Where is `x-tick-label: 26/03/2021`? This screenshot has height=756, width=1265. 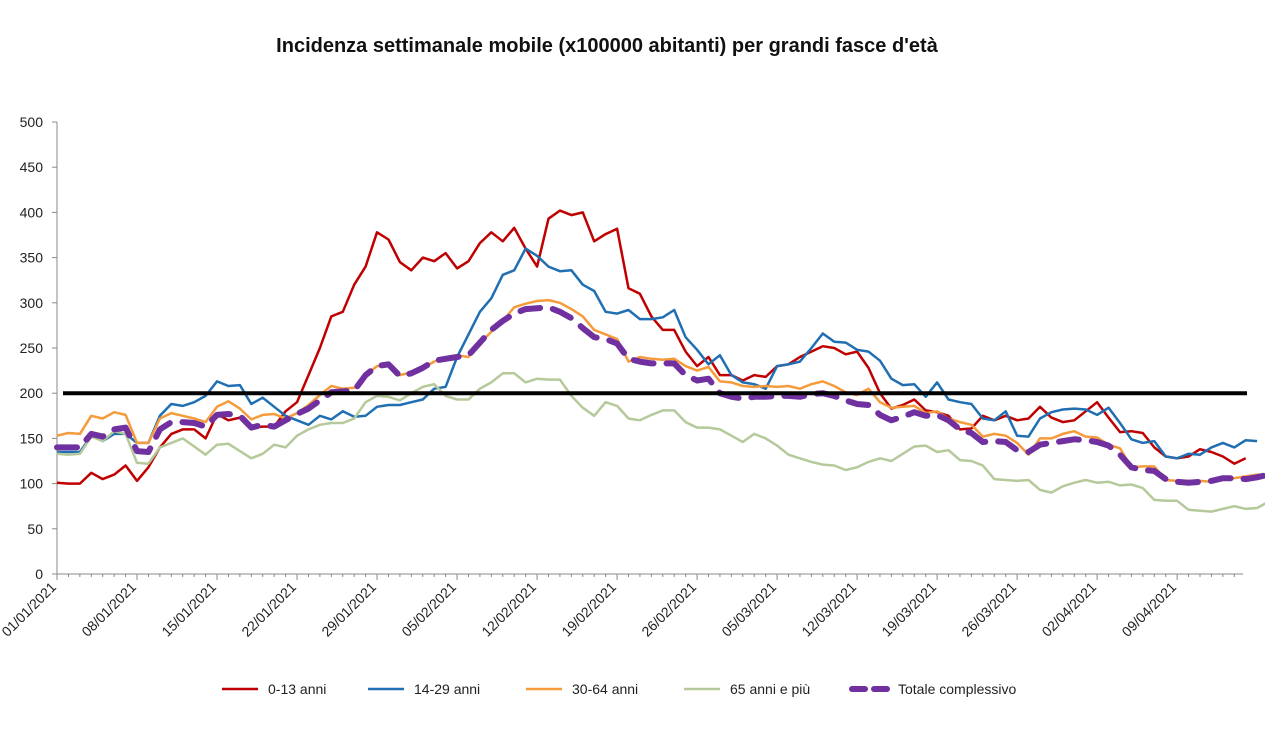 x-tick-label: 26/03/2021 is located at coordinates (988, 609).